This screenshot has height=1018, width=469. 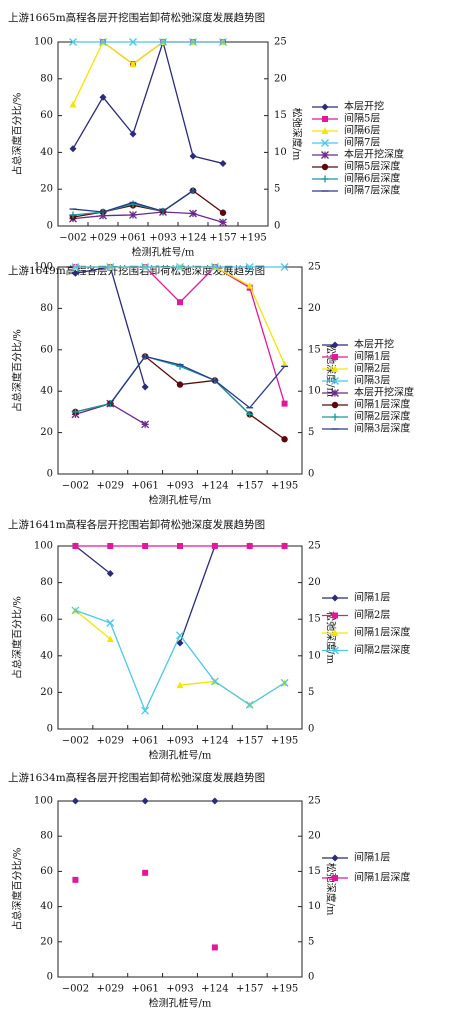 What do you see at coordinates (331, 637) in the screenshot?
I see `y2-axis-title: 松弛深度/m` at bounding box center [331, 637].